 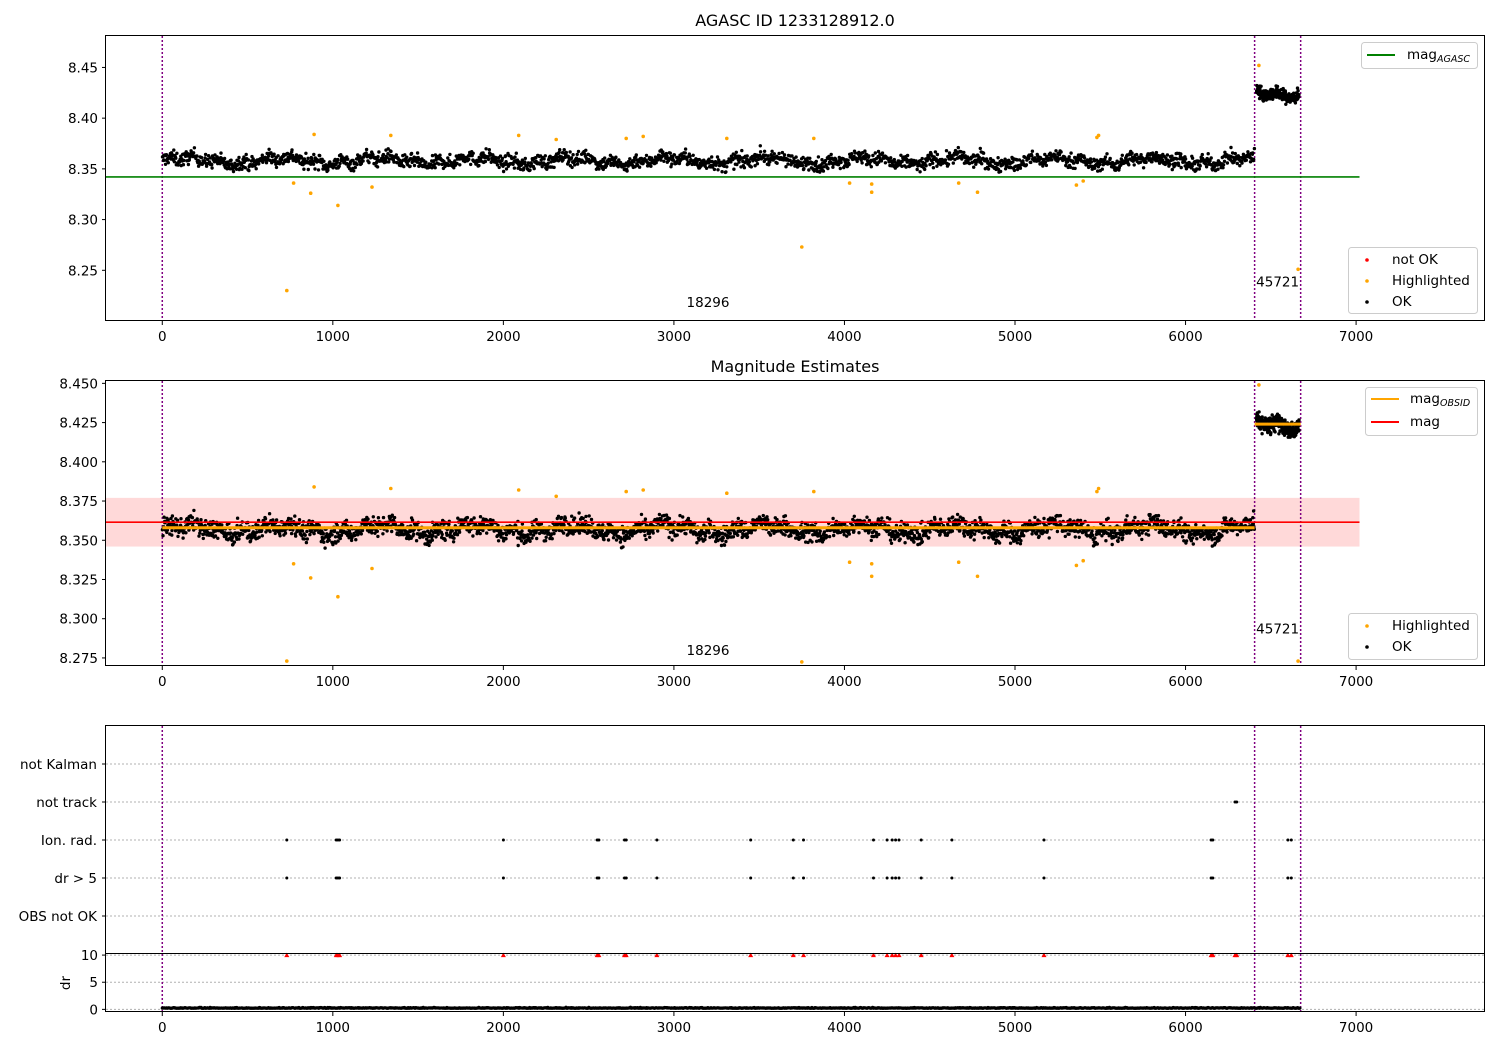 I want to click on panel1-title: AGASC ID 1233128912.0, so click(x=795, y=20).